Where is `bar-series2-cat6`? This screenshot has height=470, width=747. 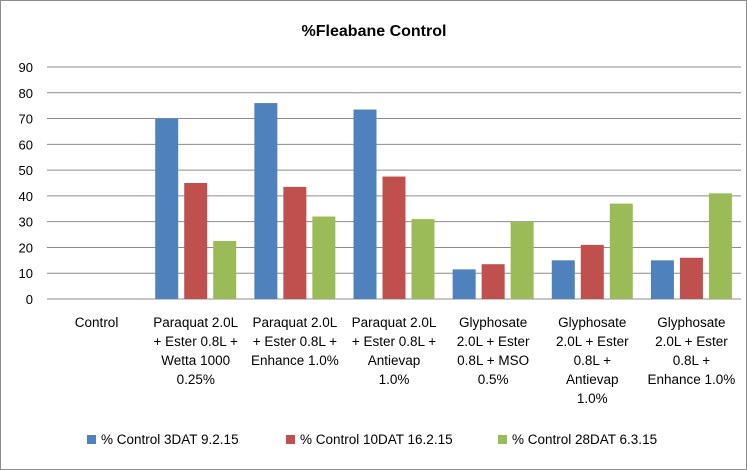
bar-series2-cat6 is located at coordinates (592, 271).